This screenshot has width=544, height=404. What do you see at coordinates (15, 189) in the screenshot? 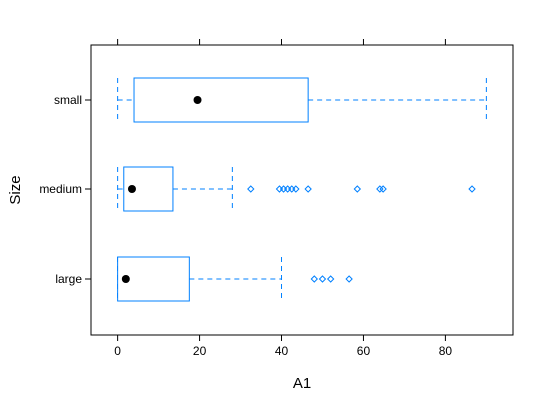
I see `y-axis-label: Size` at bounding box center [15, 189].